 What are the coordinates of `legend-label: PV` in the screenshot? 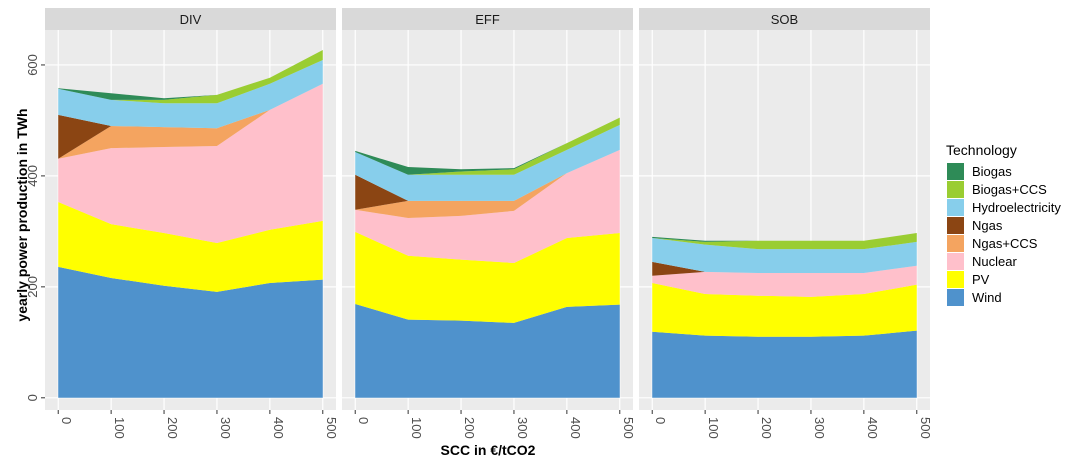 It's located at (981, 279).